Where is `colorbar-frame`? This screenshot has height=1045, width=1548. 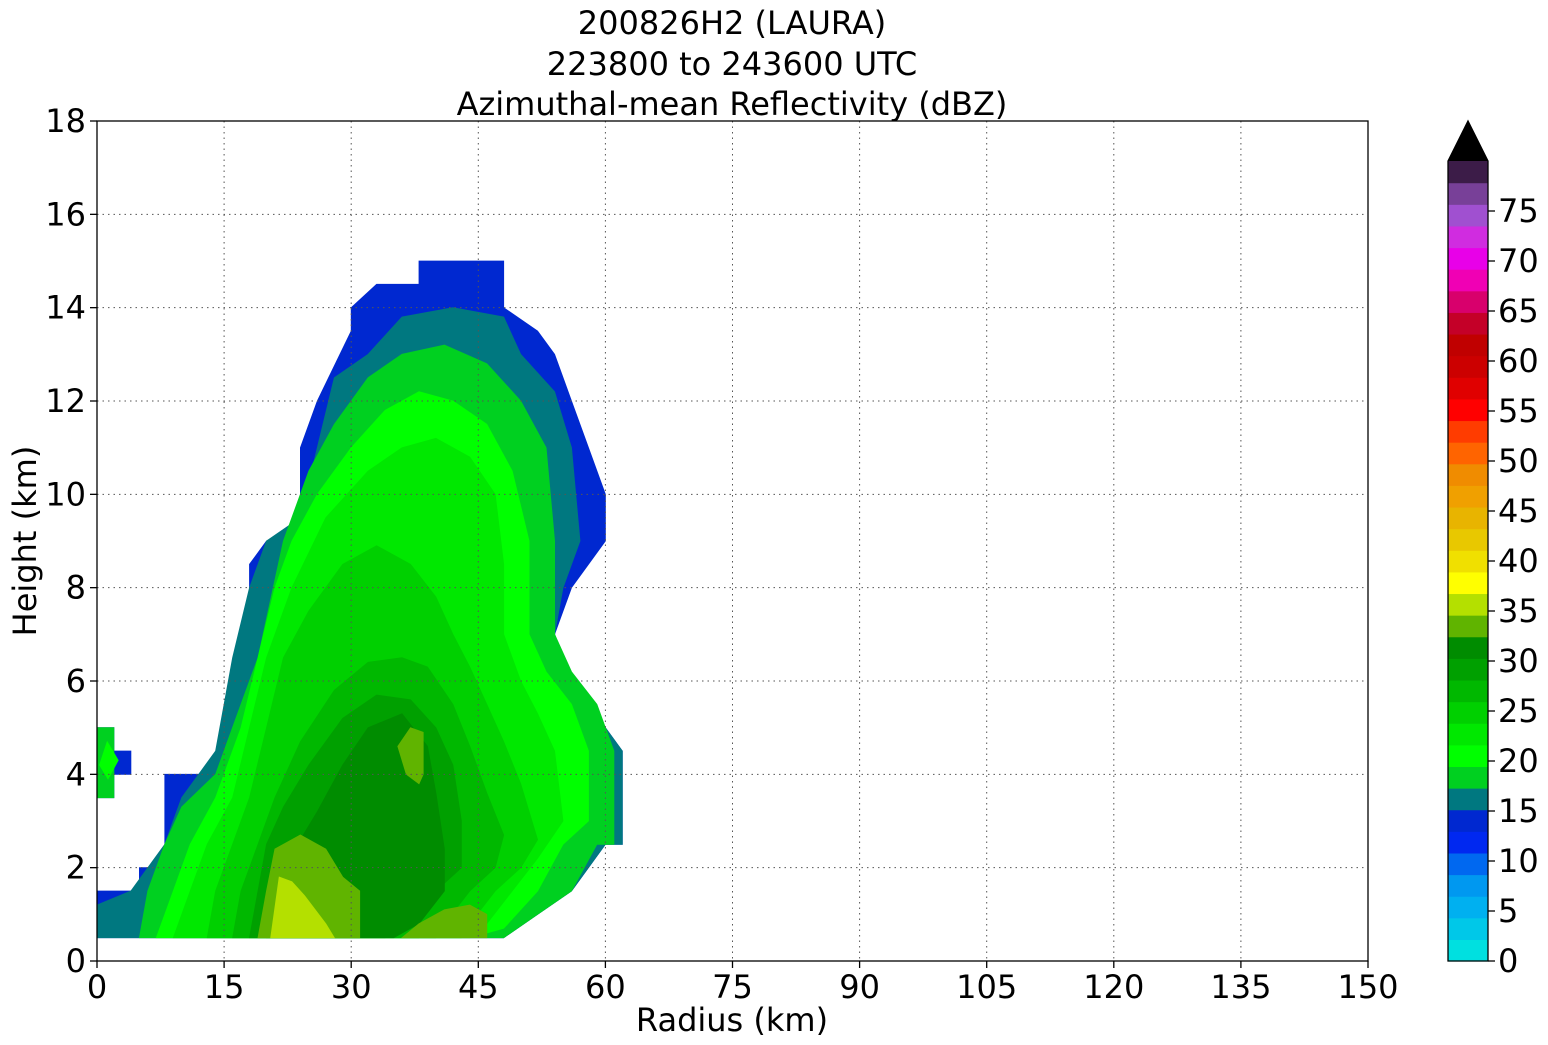
colorbar-frame is located at coordinates (1468, 540).